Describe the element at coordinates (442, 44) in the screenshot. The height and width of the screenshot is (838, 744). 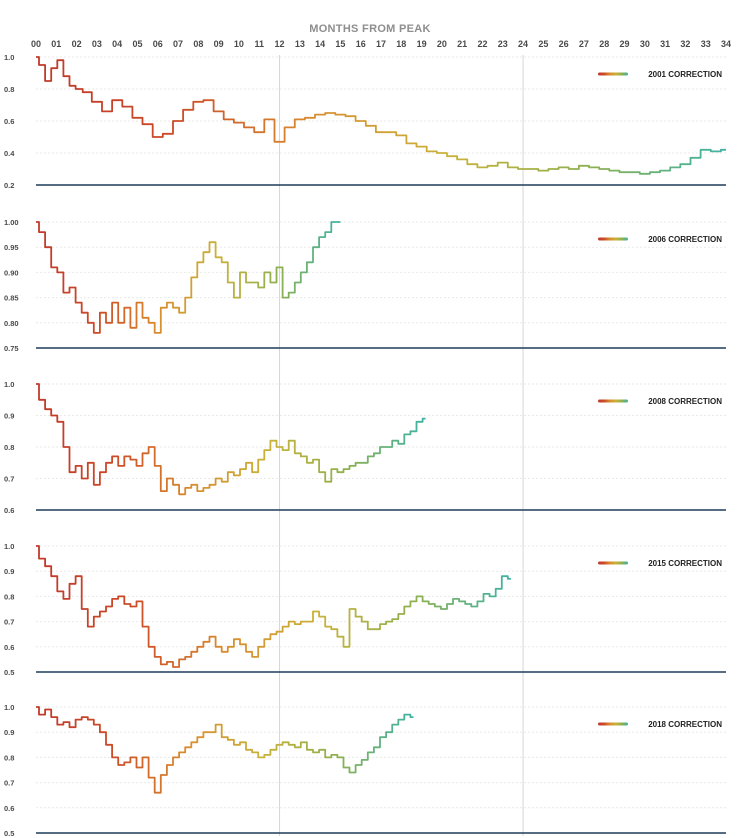
I see `x-tick-label: 20` at that location.